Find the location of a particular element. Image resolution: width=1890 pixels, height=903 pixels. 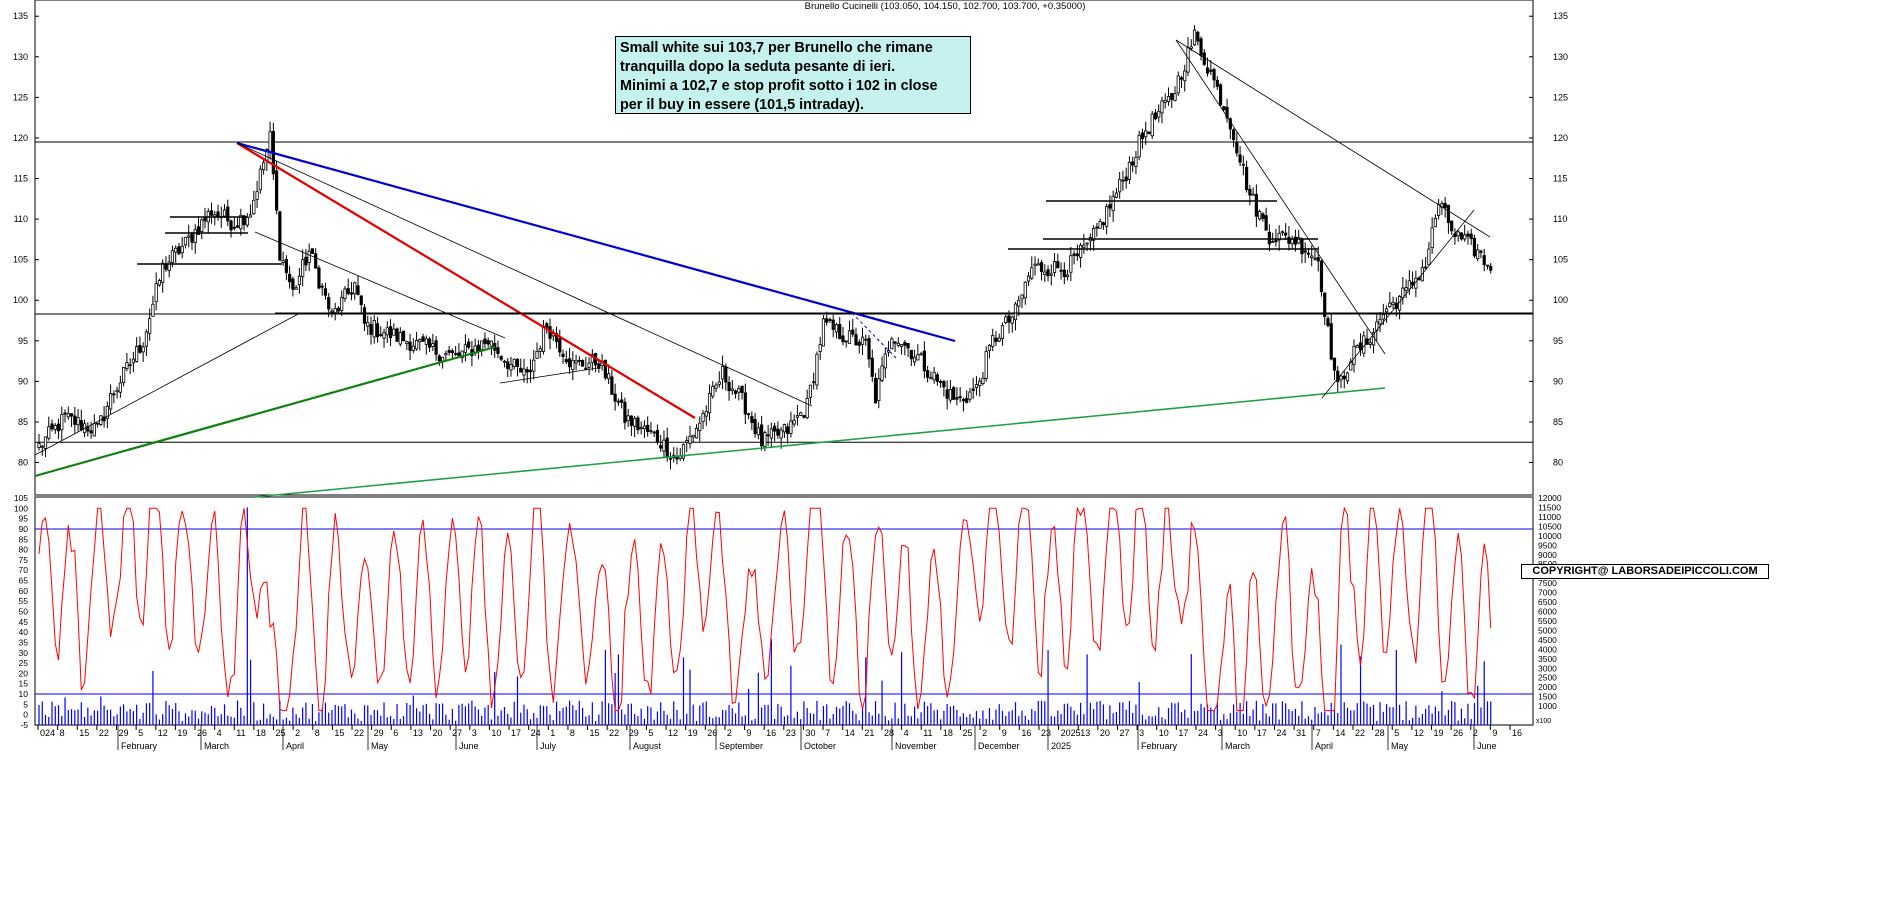

price-tick-right: 135 is located at coordinates (1560, 16).